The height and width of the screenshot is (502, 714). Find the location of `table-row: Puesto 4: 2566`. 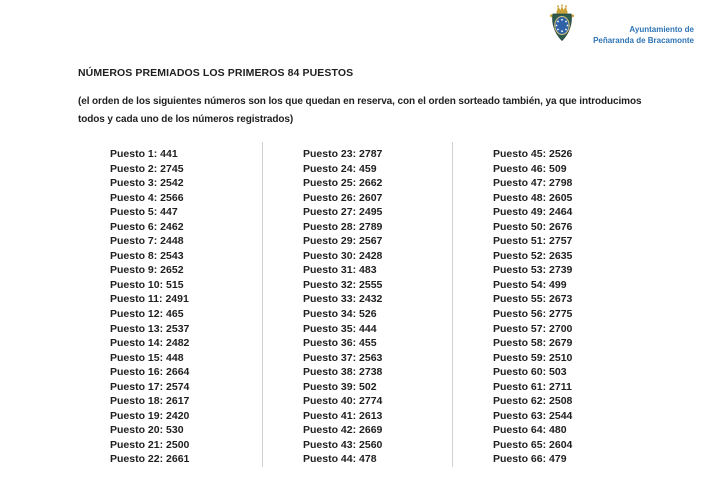

table-row: Puesto 4: 2566 is located at coordinates (147, 197).